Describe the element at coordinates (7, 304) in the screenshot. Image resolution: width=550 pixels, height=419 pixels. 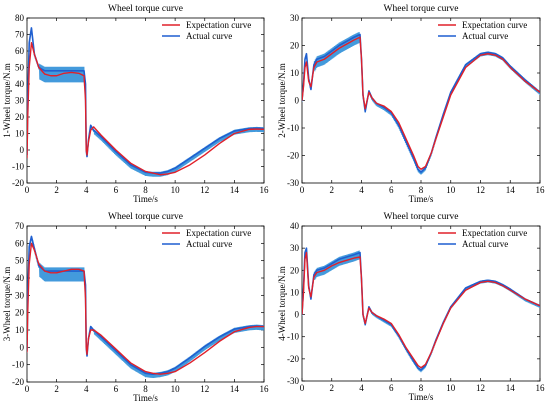
I see `y-axis-label: 3-Wheel torque/N.m` at that location.